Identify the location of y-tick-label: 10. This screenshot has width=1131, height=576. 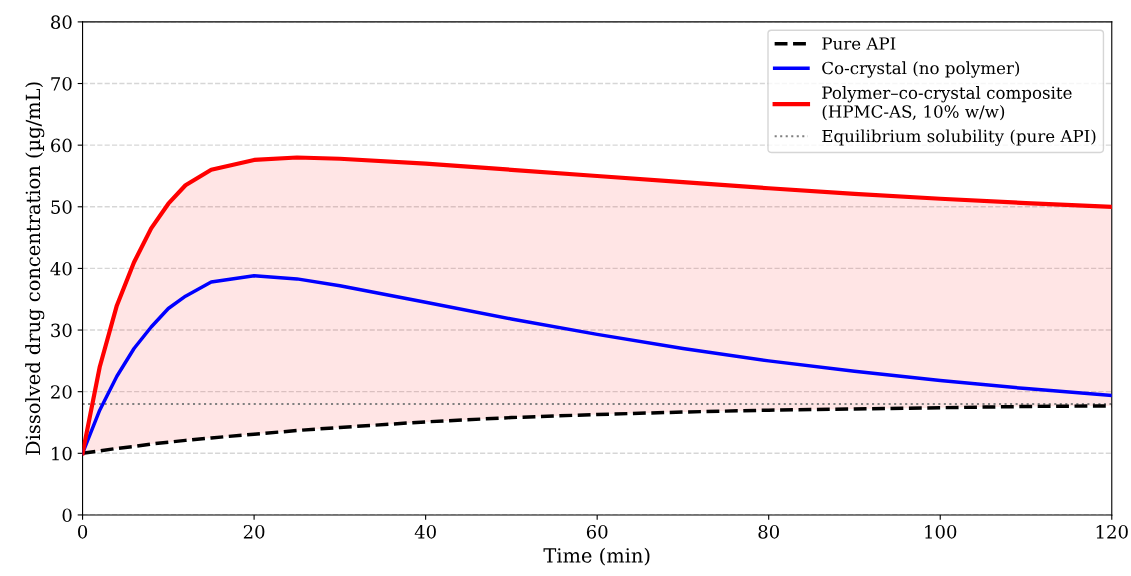
(62, 453).